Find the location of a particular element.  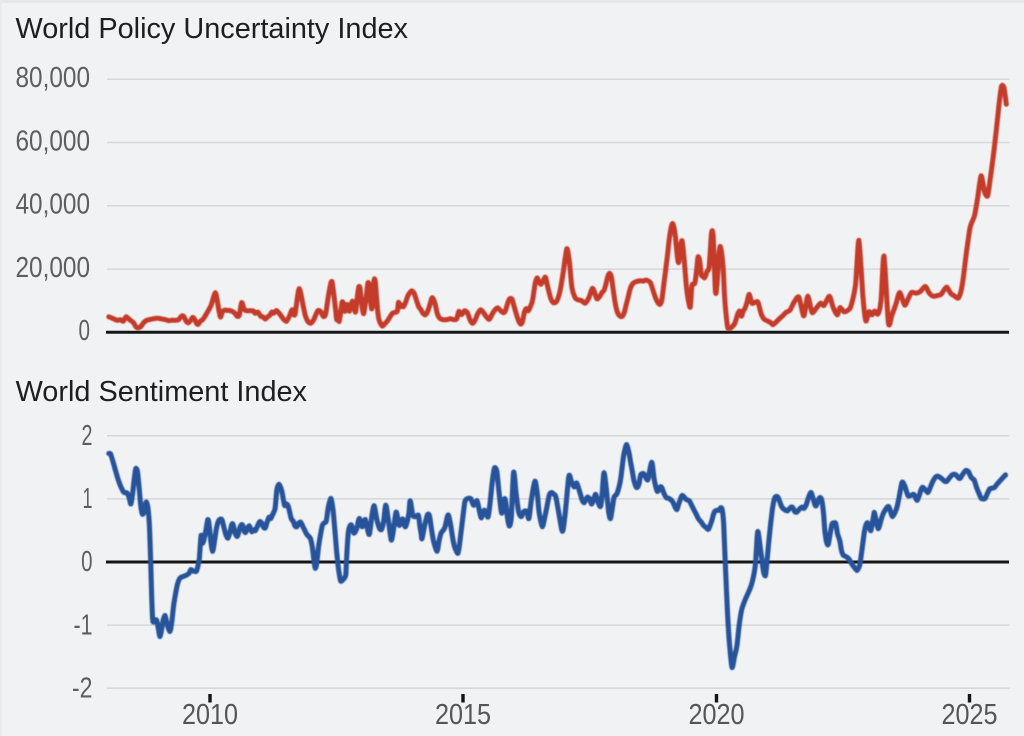

svg-text: 1 is located at coordinates (88, 499).